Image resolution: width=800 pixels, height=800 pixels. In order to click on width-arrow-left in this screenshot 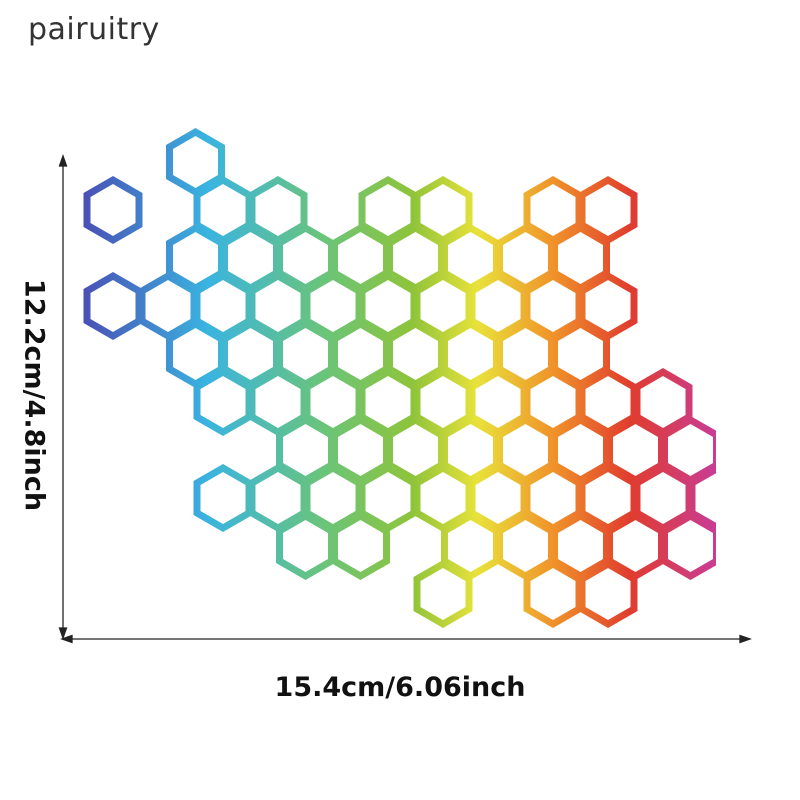, I will do `click(66, 639)`.